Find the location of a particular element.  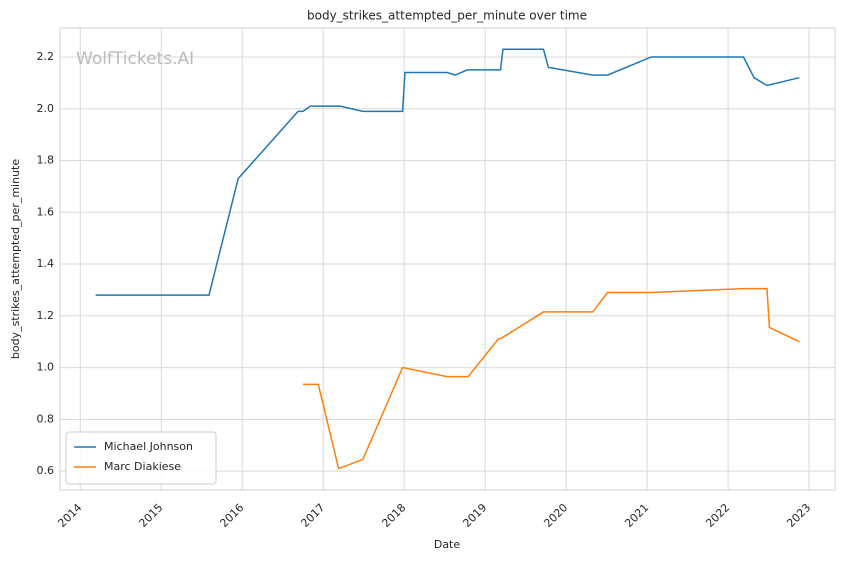

y-tick-label: 2.2 is located at coordinates (46, 56).